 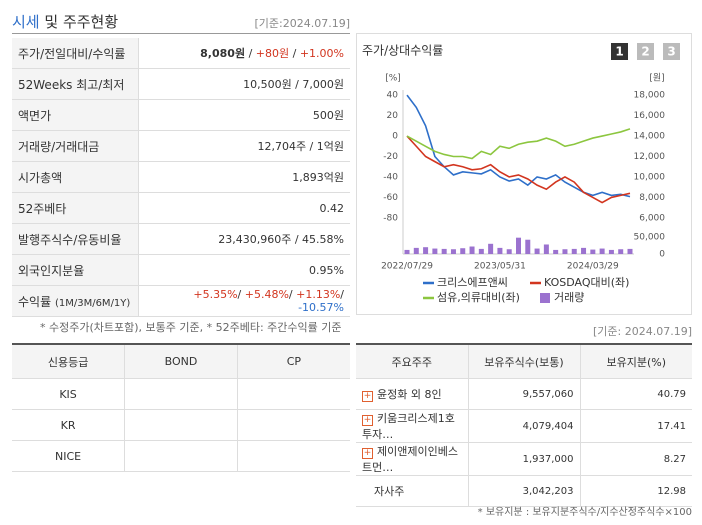 I want to click on holders-note: * 보유지분 : 보유지분주식수/지수산정주식수×100, so click(x=584, y=512).